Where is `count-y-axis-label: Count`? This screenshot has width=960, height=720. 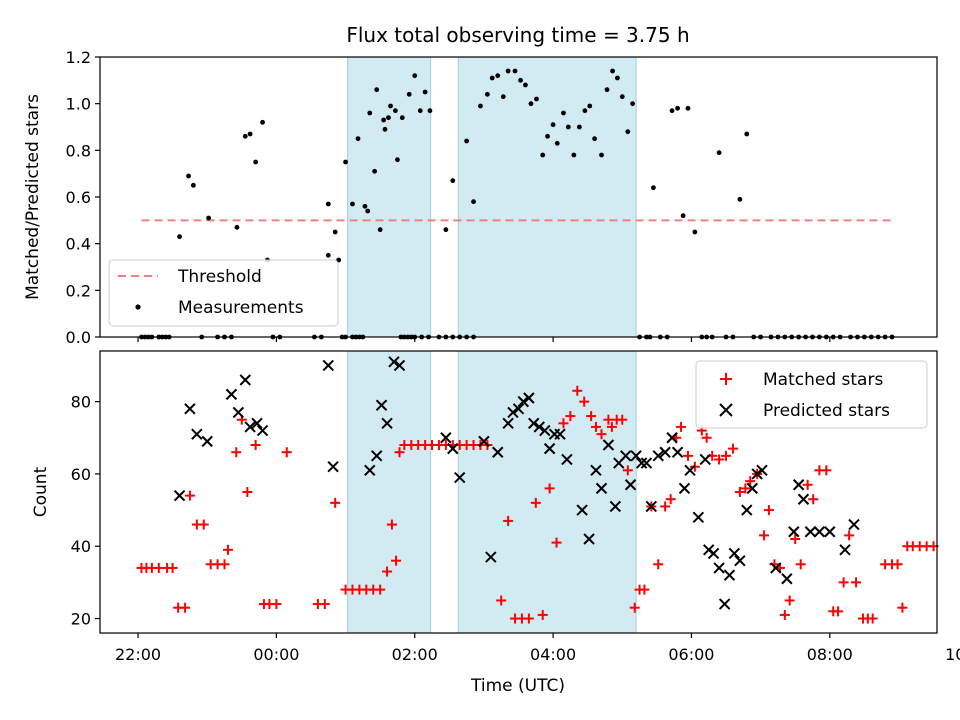
count-y-axis-label: Count is located at coordinates (41, 491).